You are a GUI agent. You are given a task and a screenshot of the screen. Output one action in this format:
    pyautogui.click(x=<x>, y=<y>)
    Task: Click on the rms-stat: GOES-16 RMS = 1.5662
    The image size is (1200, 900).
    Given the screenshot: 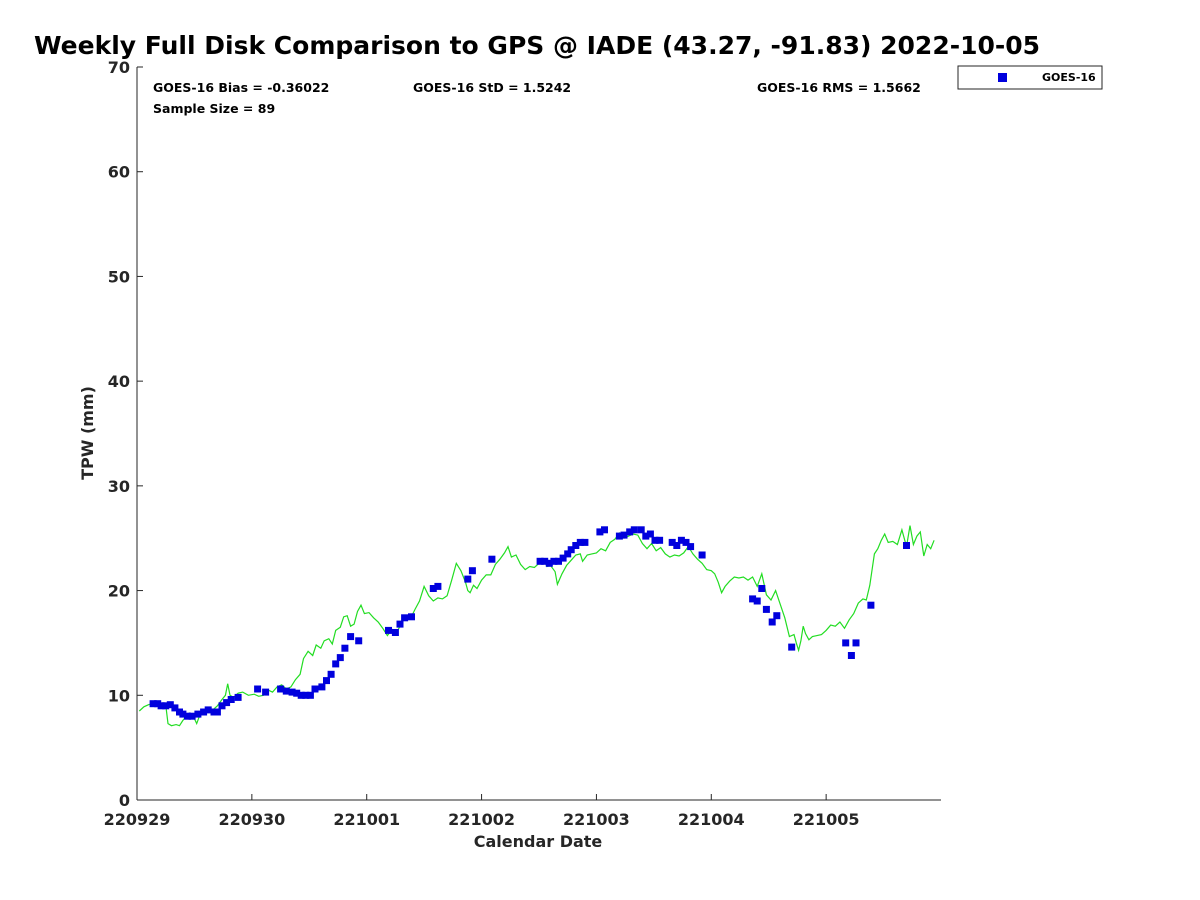 What is the action you would take?
    pyautogui.click(x=839, y=87)
    